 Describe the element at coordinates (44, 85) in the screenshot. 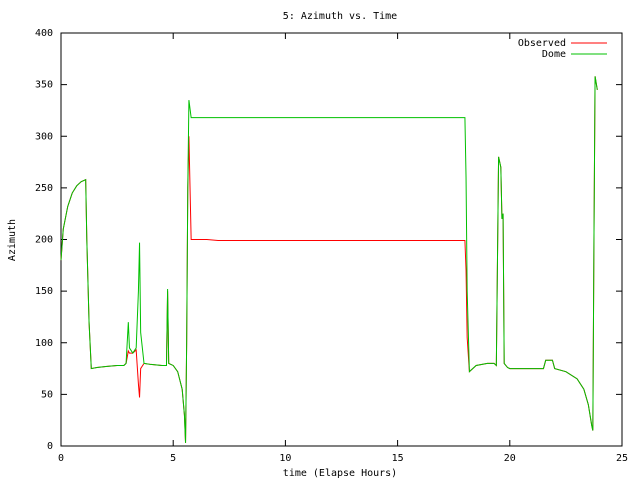

I see `y-tick-label: 350` at that location.